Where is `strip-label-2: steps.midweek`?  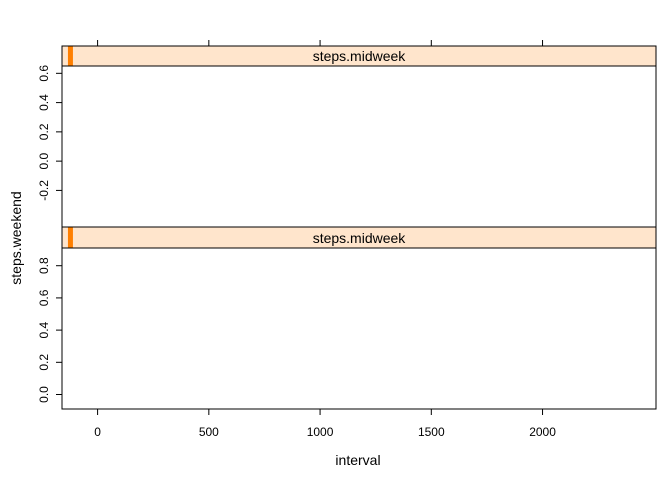
strip-label-2: steps.midweek is located at coordinates (360, 238).